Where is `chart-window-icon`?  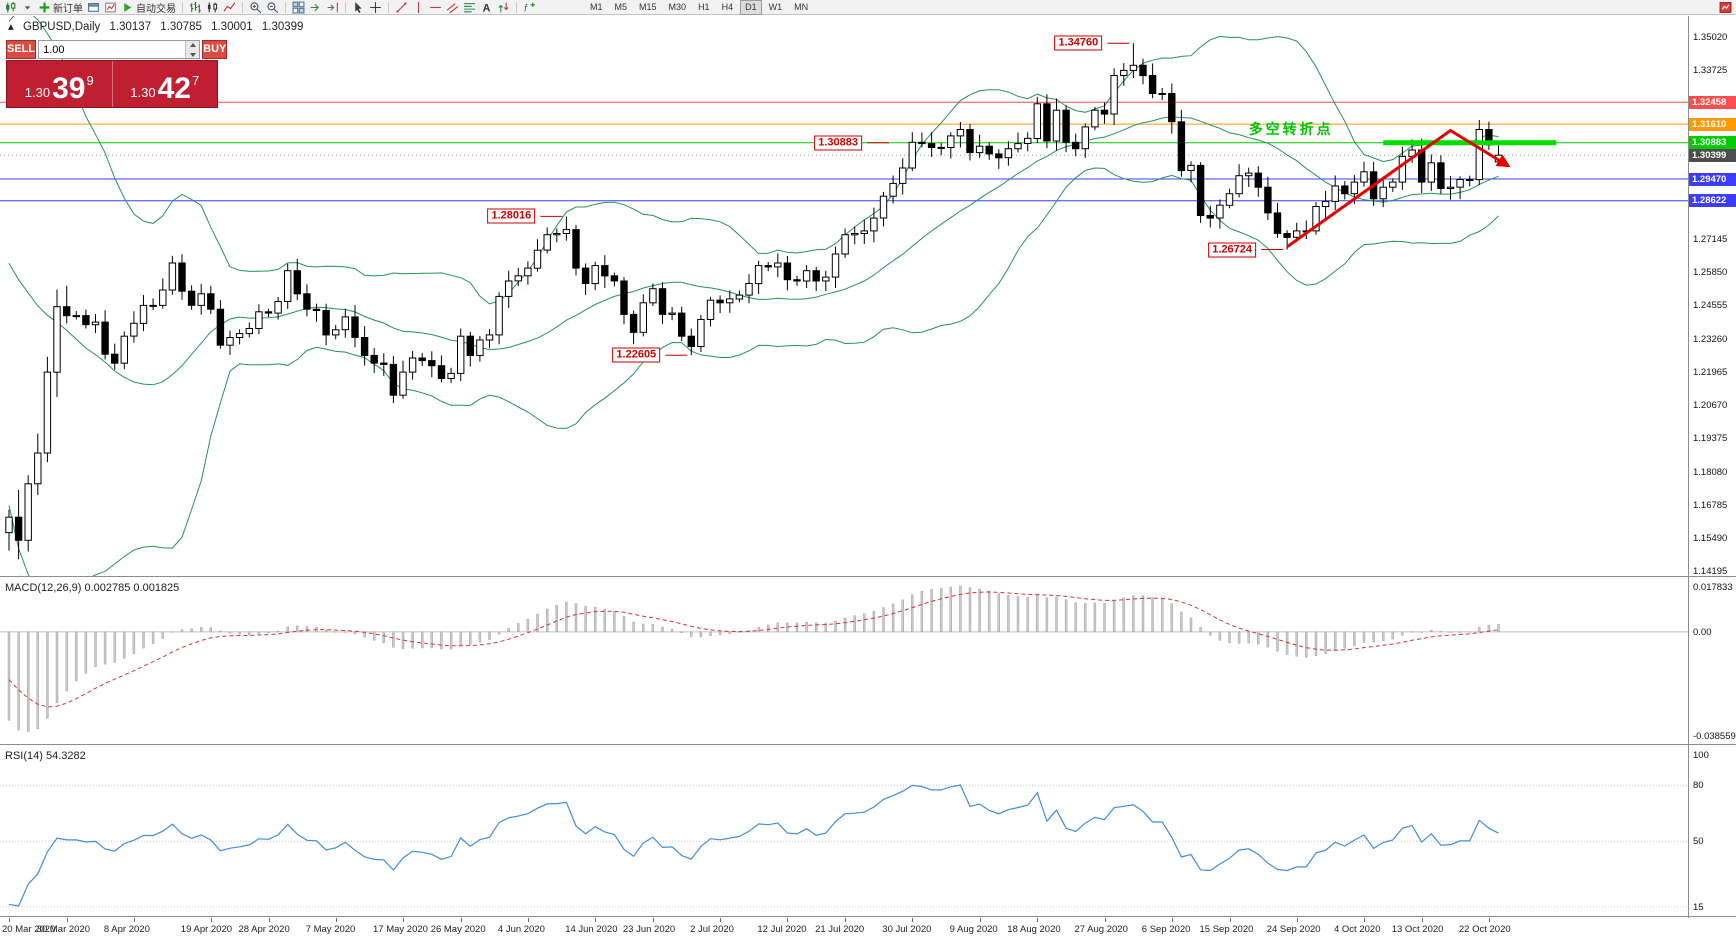
chart-window-icon is located at coordinates (93, 7).